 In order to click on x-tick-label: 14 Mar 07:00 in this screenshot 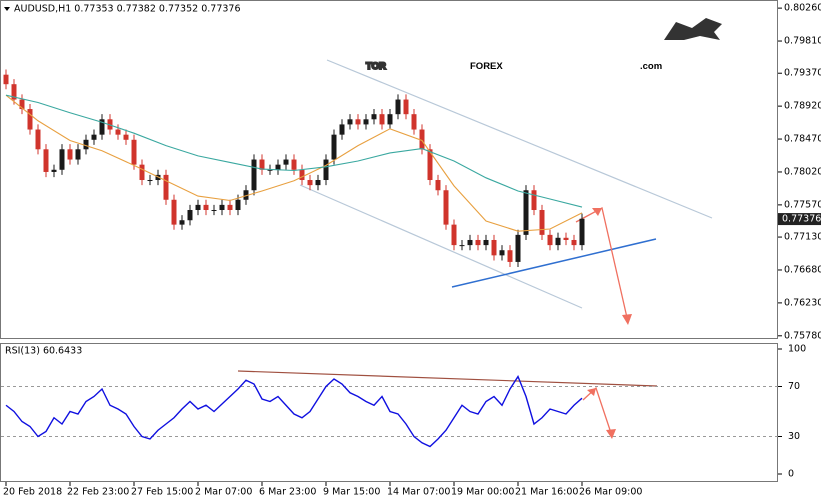, I will do `click(418, 492)`.